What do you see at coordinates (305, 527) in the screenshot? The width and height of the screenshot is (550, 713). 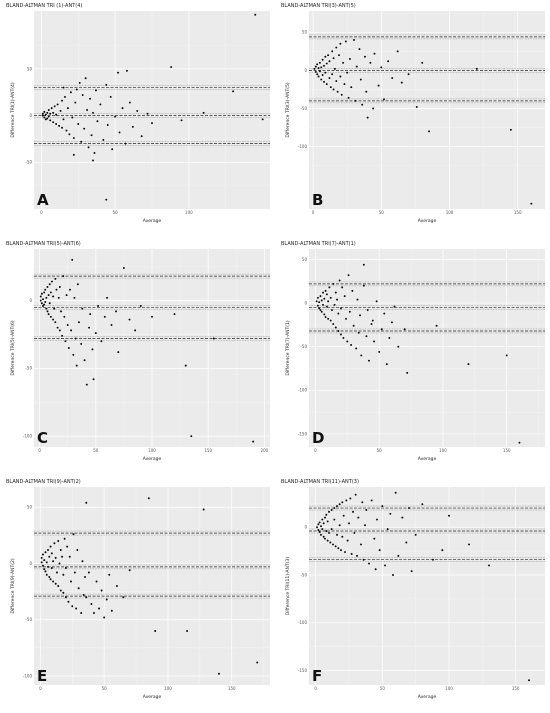 I see `y-tick-label: 0` at bounding box center [305, 527].